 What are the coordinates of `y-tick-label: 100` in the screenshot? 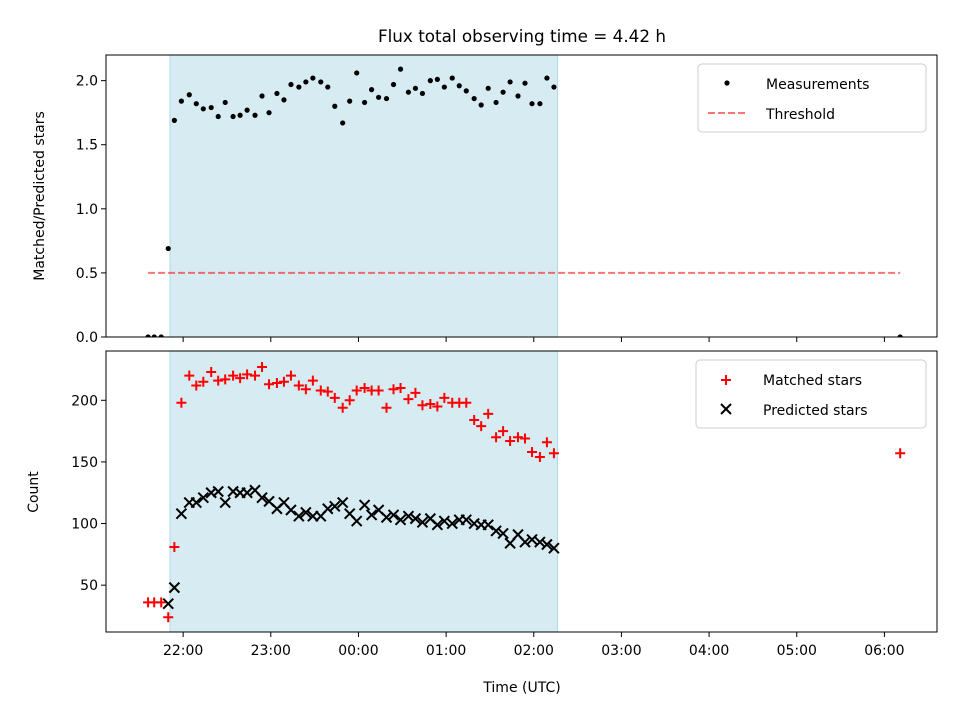 It's located at (84, 525).